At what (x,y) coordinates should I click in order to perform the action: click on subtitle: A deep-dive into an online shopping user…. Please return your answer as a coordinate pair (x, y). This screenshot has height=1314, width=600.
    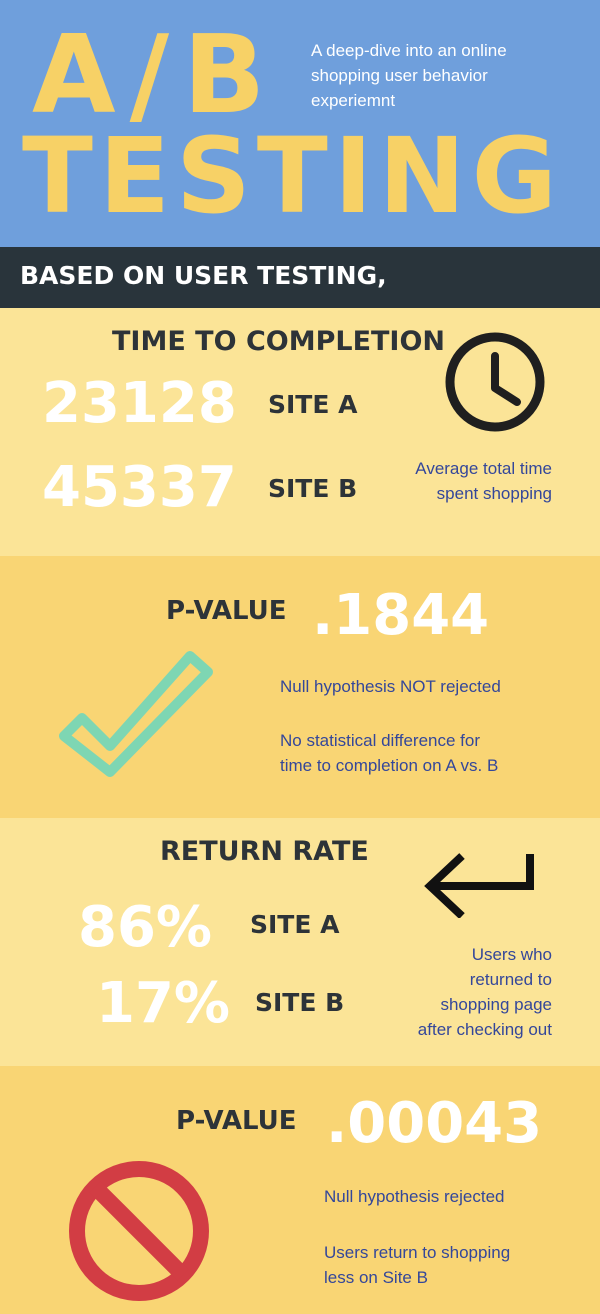
    Looking at the image, I should click on (409, 75).